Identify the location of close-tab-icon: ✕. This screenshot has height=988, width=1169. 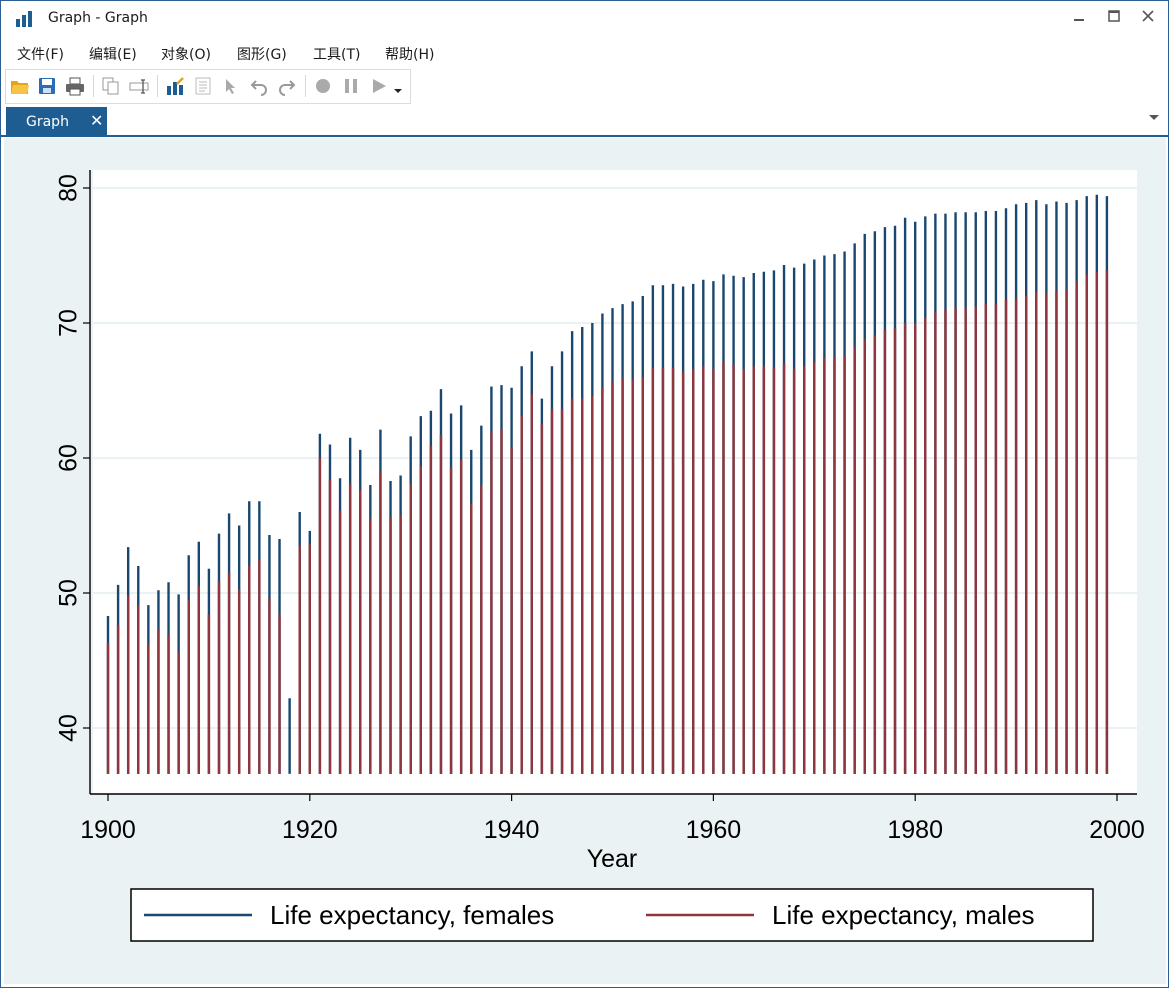
(97, 120).